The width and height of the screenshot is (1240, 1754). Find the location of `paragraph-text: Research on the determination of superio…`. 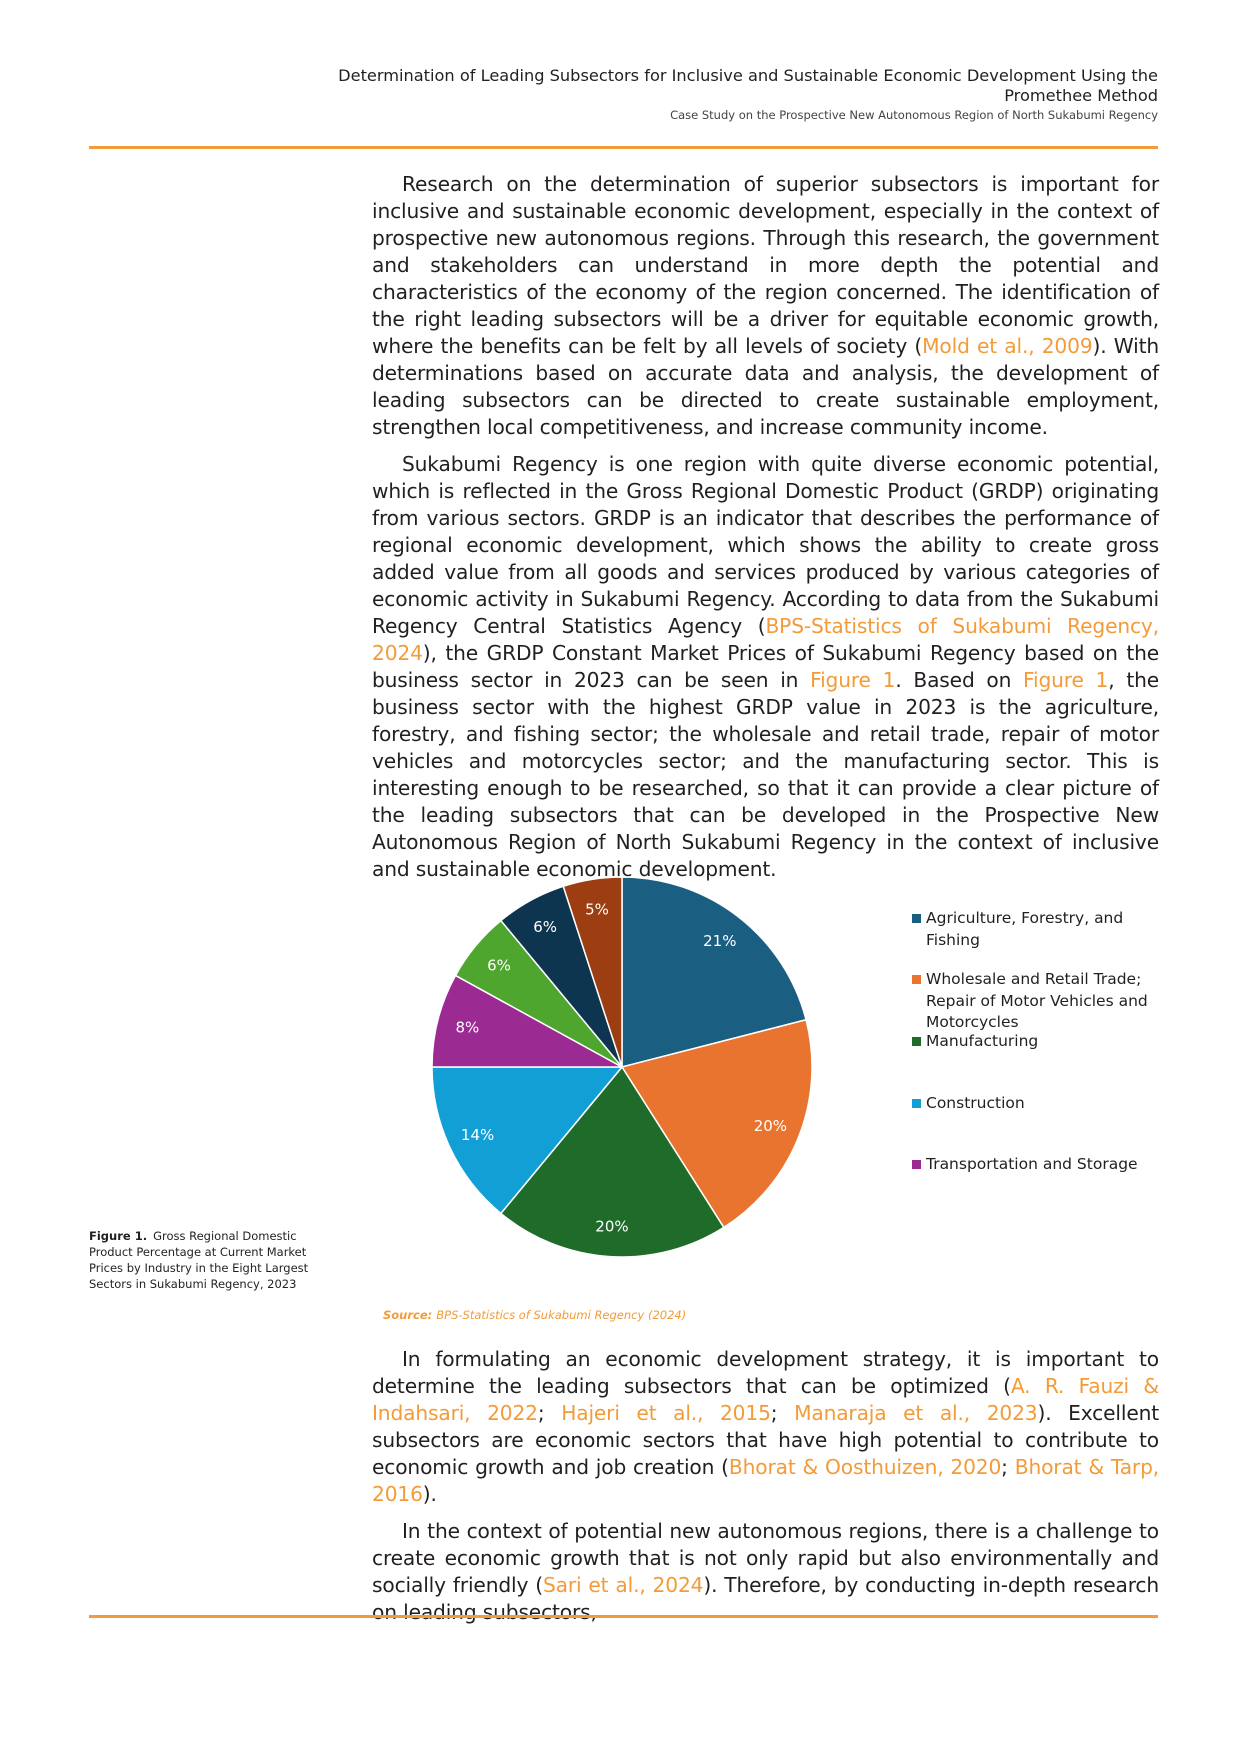

paragraph-text: Research on the determination of superio… is located at coordinates (765, 265).